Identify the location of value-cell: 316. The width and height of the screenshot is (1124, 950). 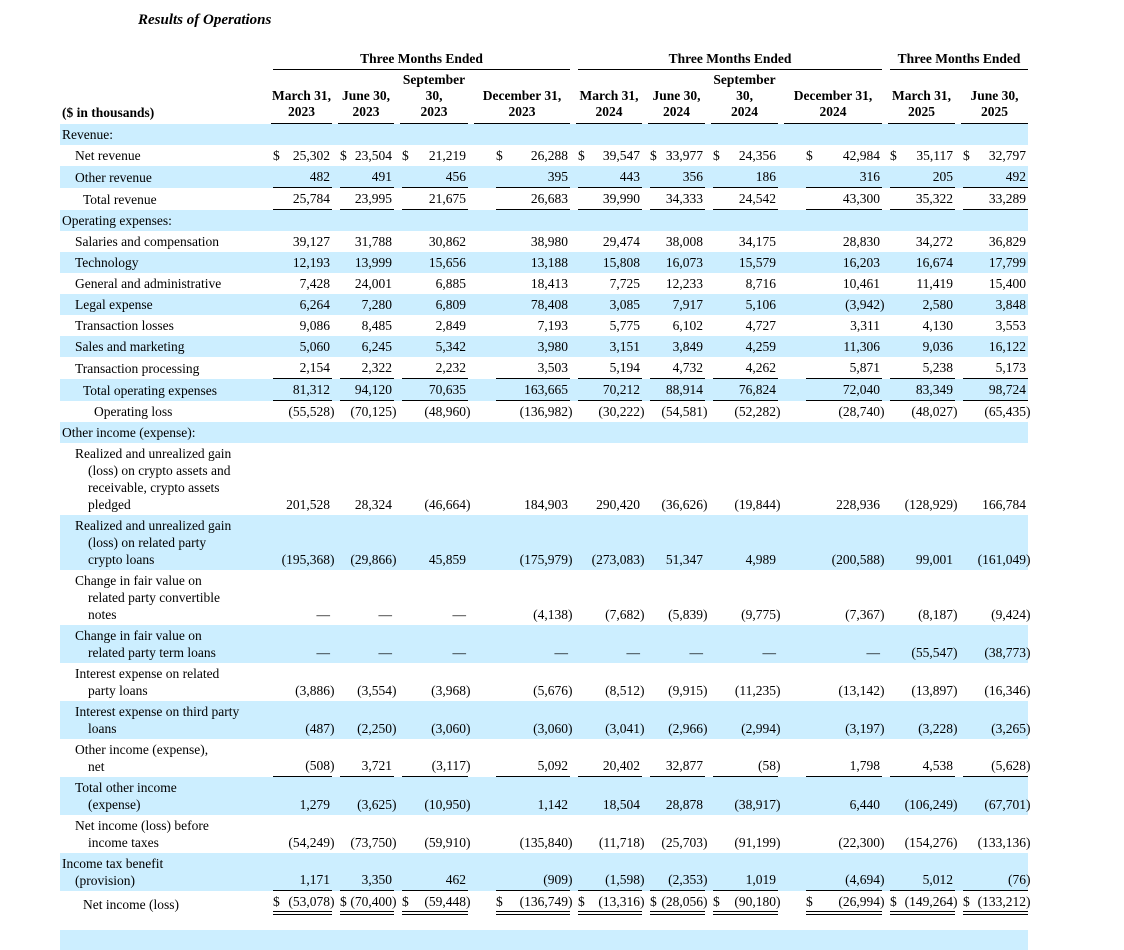
(830, 177).